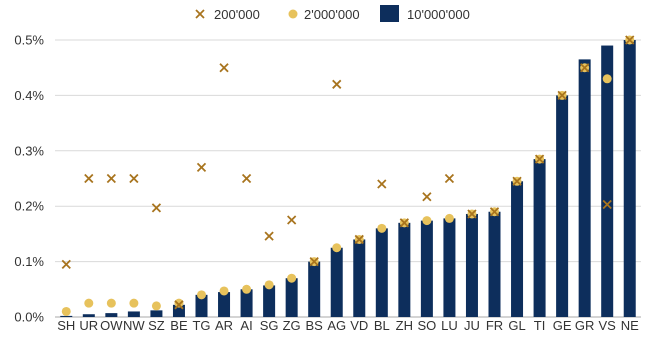 The width and height of the screenshot is (651, 340). What do you see at coordinates (630, 325) in the screenshot?
I see `x-tick-label: NE` at bounding box center [630, 325].